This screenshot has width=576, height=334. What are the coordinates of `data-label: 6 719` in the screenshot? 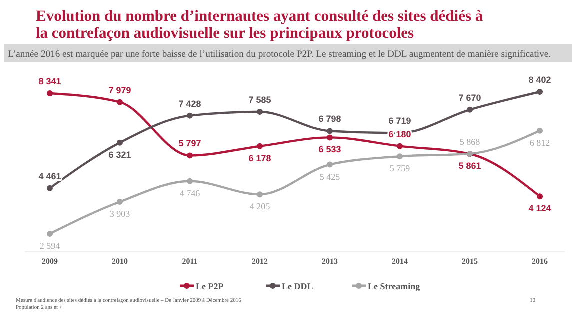 It's located at (400, 121).